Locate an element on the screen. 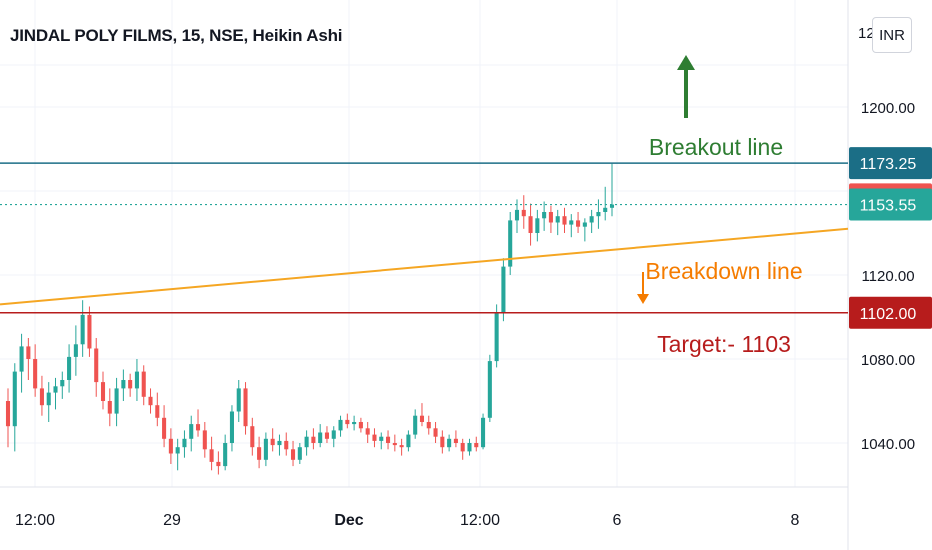 The image size is (932, 550). breakout-label: Breakout line is located at coordinates (716, 147).